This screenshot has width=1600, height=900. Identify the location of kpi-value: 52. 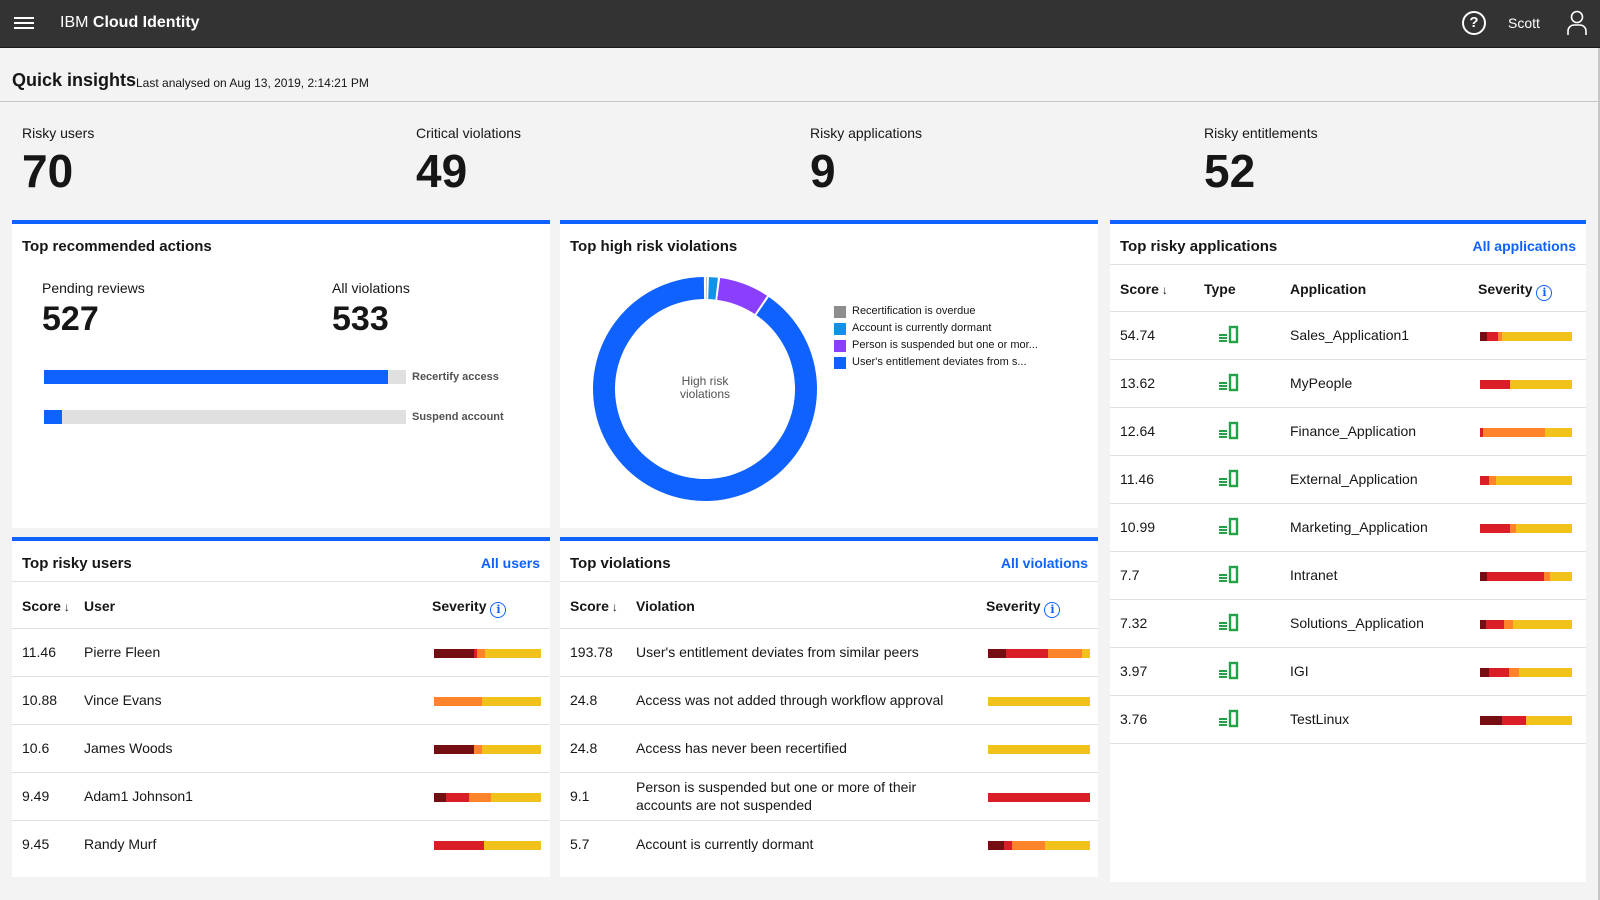
(1230, 171).